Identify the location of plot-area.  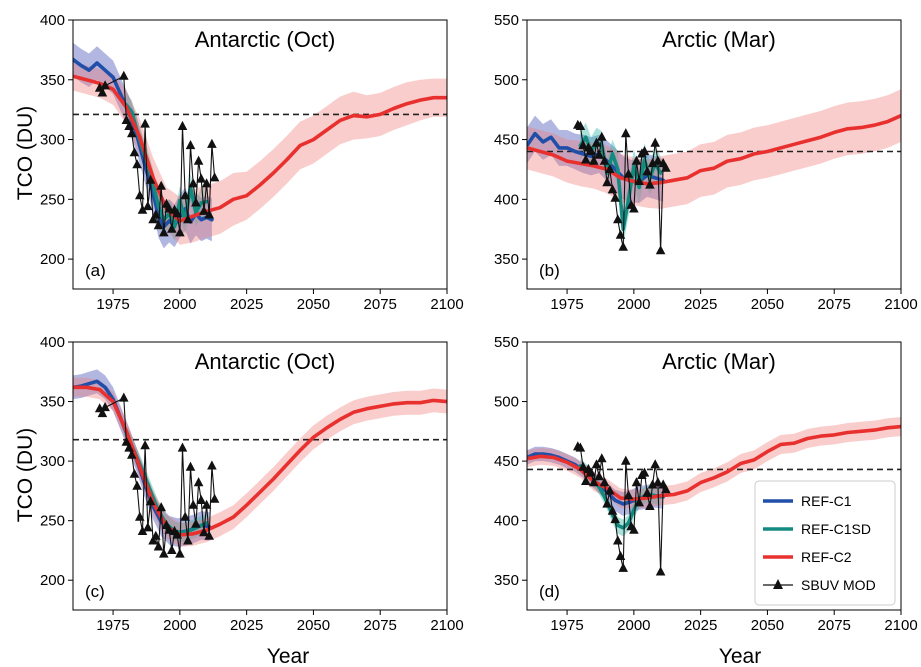
(260, 463).